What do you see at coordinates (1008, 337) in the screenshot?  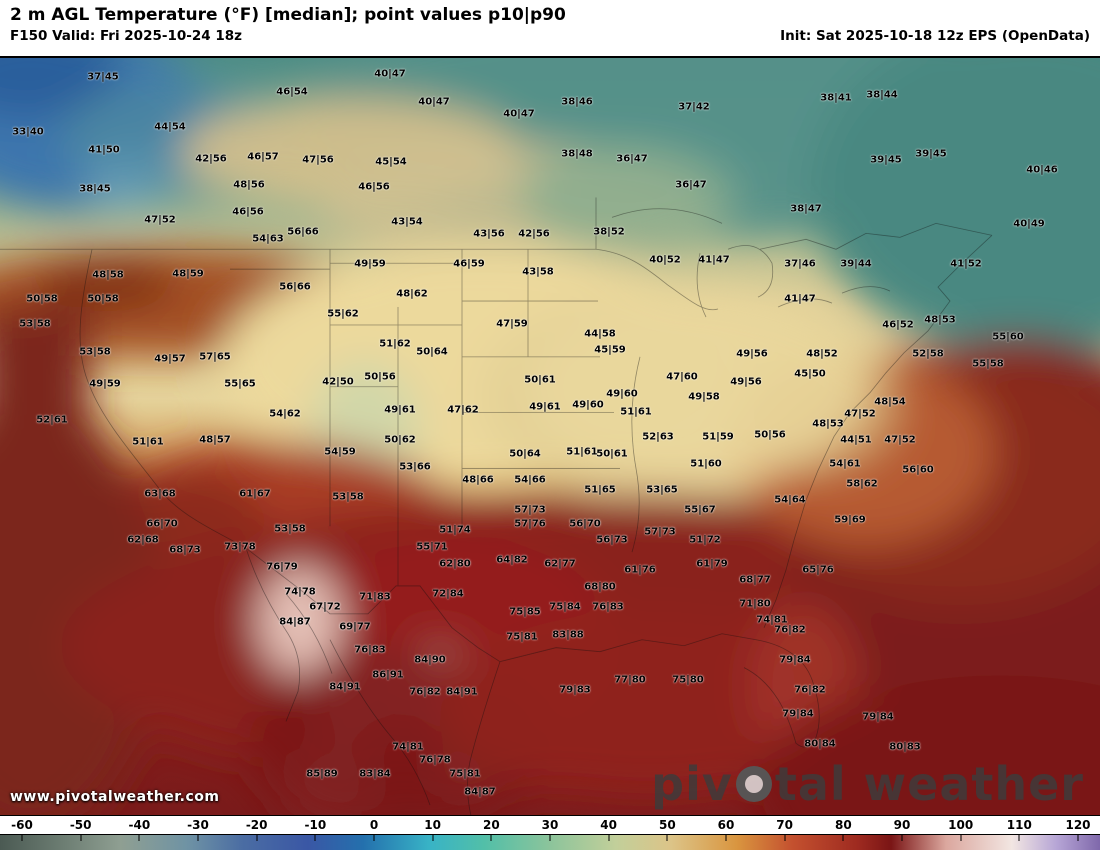 I see `point-value: 55|60` at bounding box center [1008, 337].